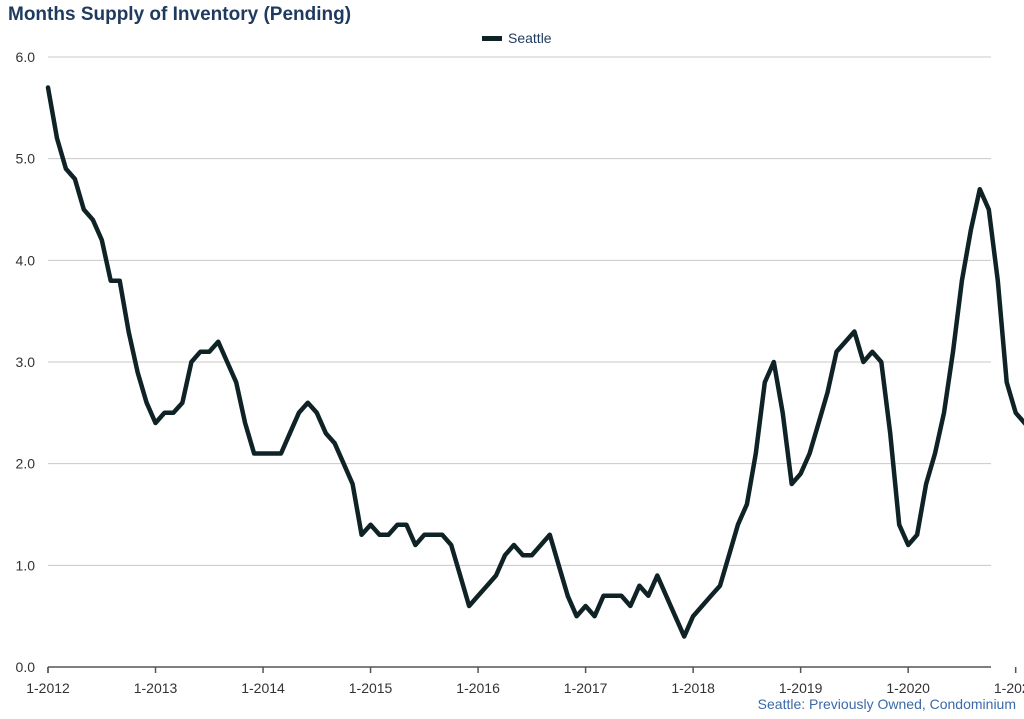  Describe the element at coordinates (26, 362) in the screenshot. I see `y-tick-label: 3.0` at that location.